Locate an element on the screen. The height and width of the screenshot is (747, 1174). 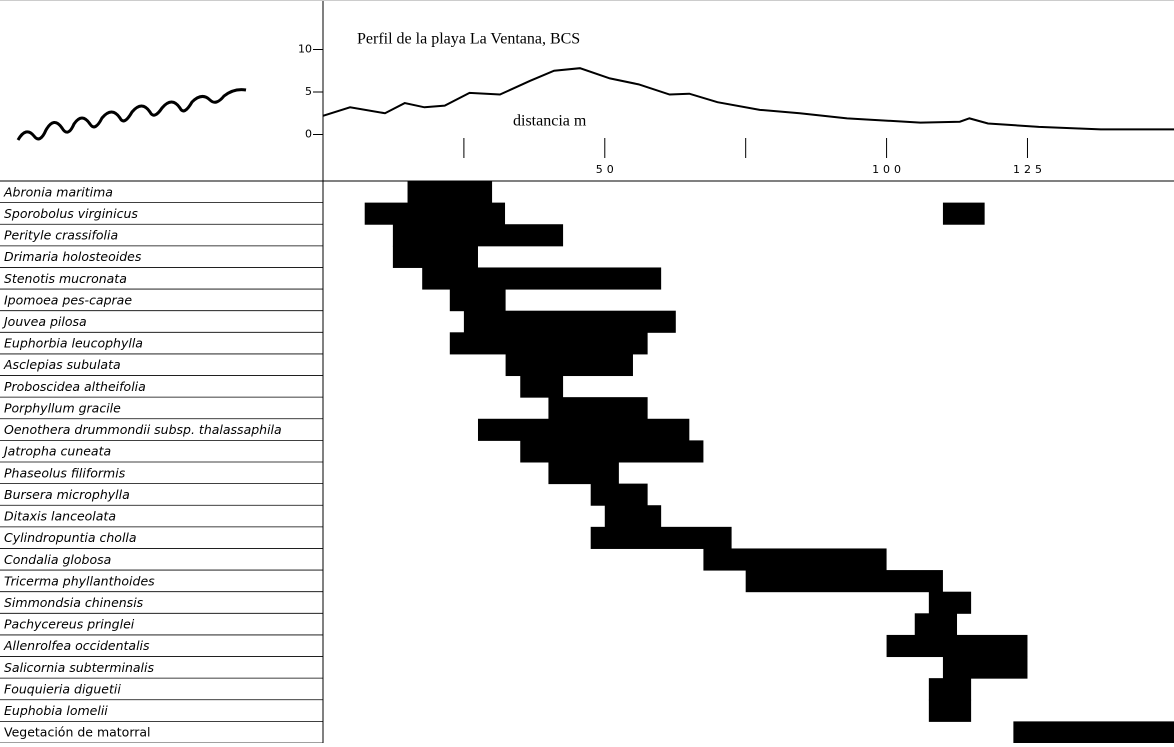
species-label: Condalia globosa is located at coordinates (57, 559).